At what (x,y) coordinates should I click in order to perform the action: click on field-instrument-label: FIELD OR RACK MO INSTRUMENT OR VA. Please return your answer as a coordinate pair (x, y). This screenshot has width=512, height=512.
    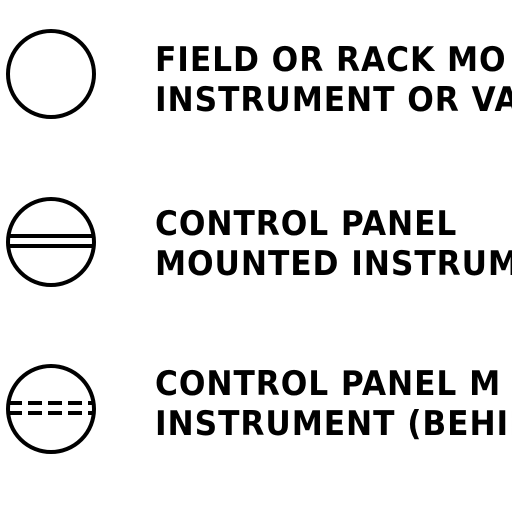
    Looking at the image, I should click on (333, 80).